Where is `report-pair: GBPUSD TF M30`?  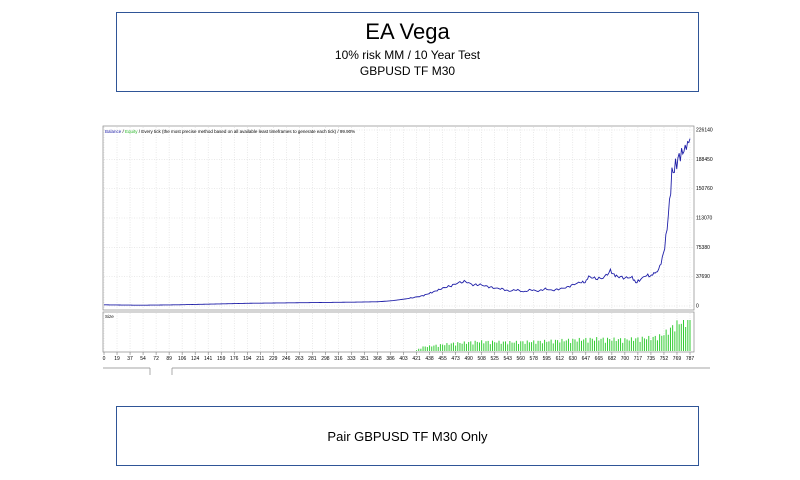 report-pair: GBPUSD TF M30 is located at coordinates (407, 71).